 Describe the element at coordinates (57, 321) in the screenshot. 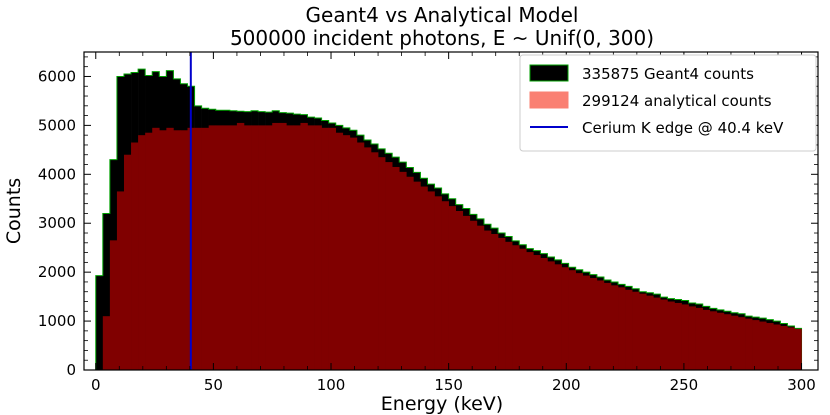

I see `y-tick-label: 1000` at that location.